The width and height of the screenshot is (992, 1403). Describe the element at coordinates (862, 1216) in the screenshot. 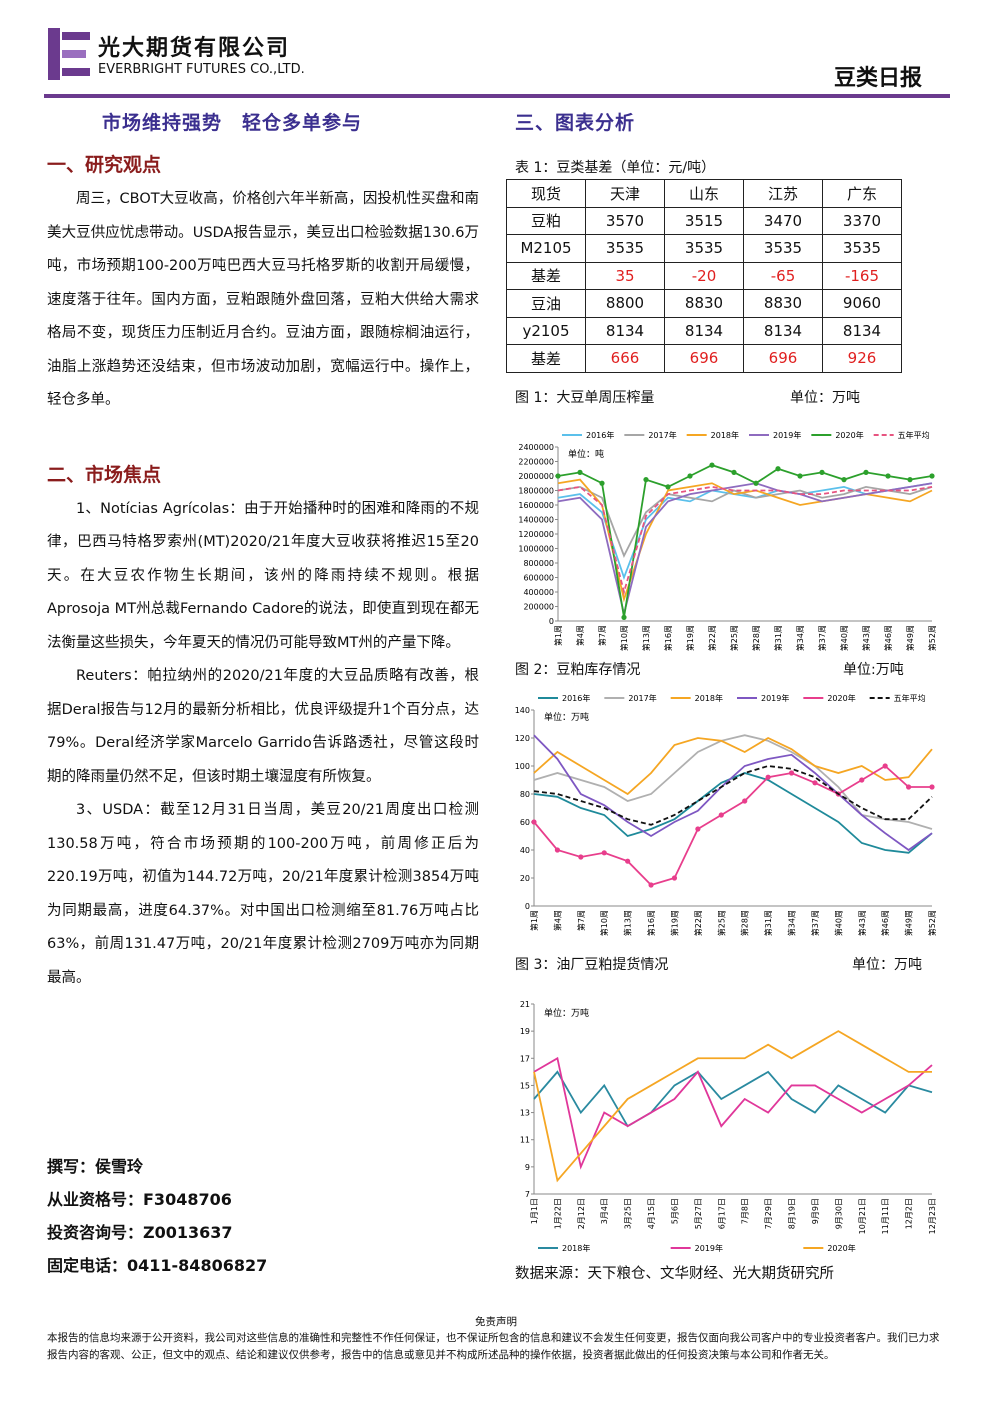

I see `x-tick-label: 10月21日` at that location.